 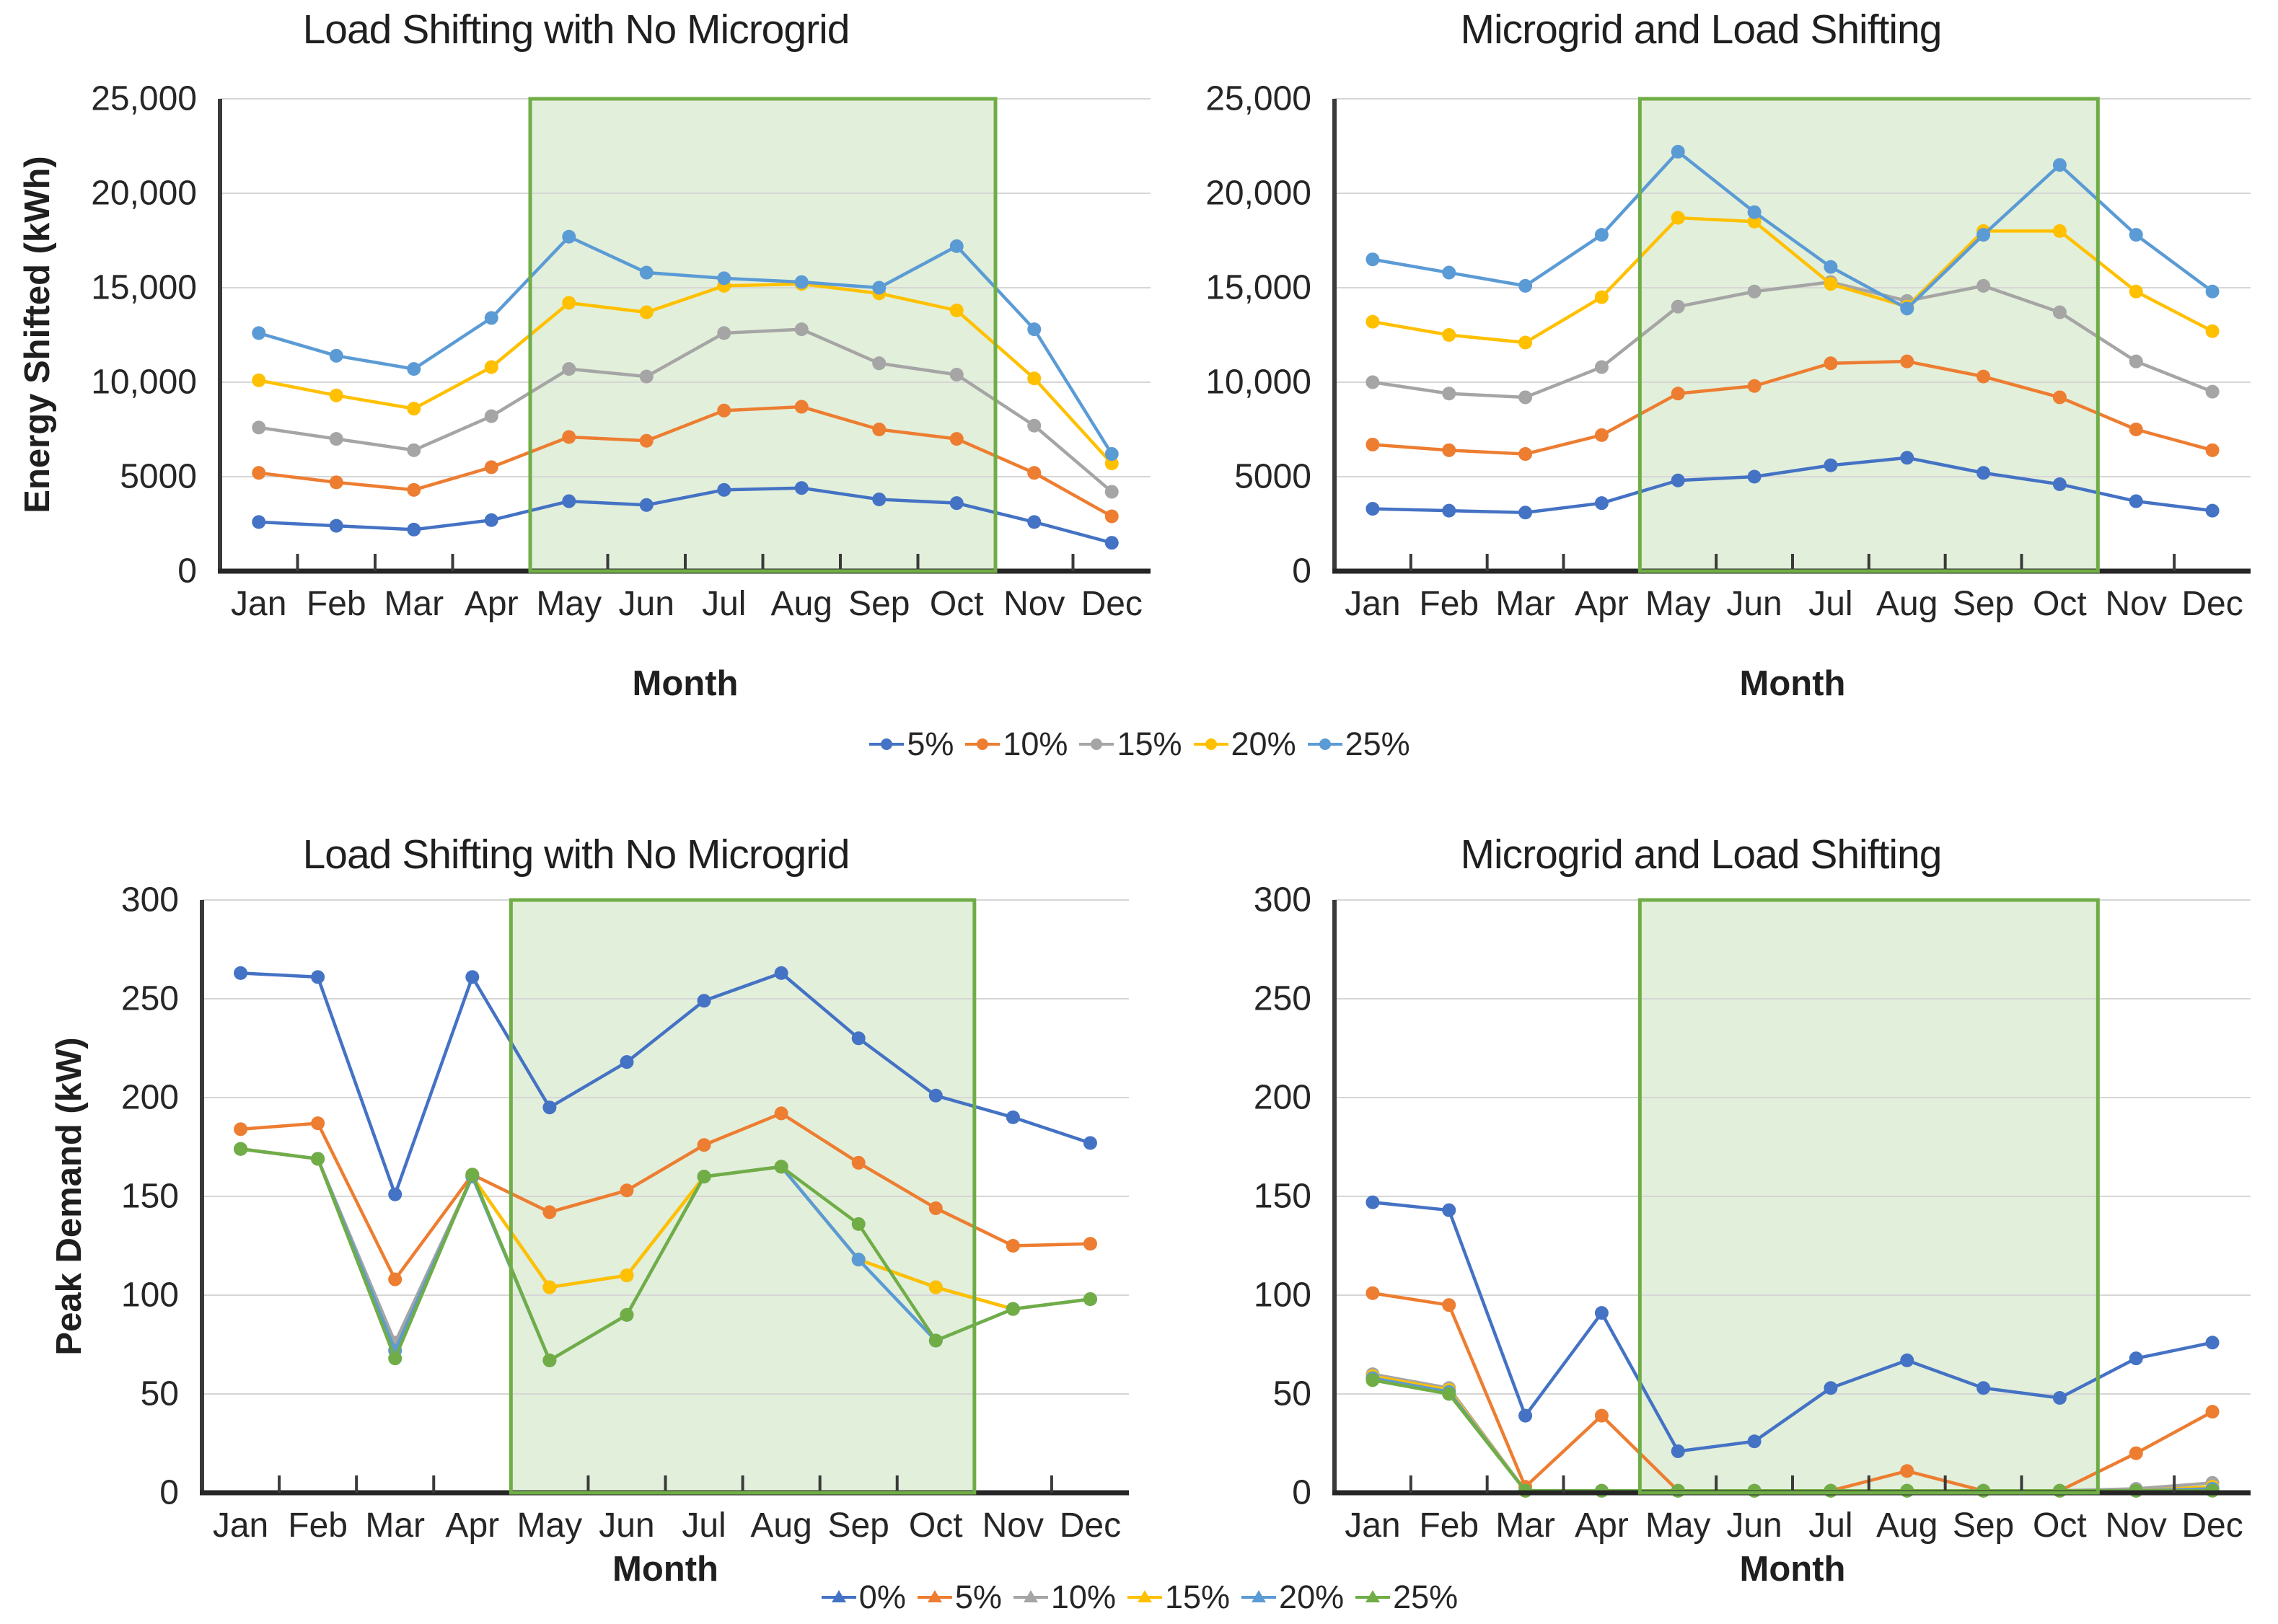 What do you see at coordinates (549, 1212) in the screenshot?
I see `data-point-5%-May` at bounding box center [549, 1212].